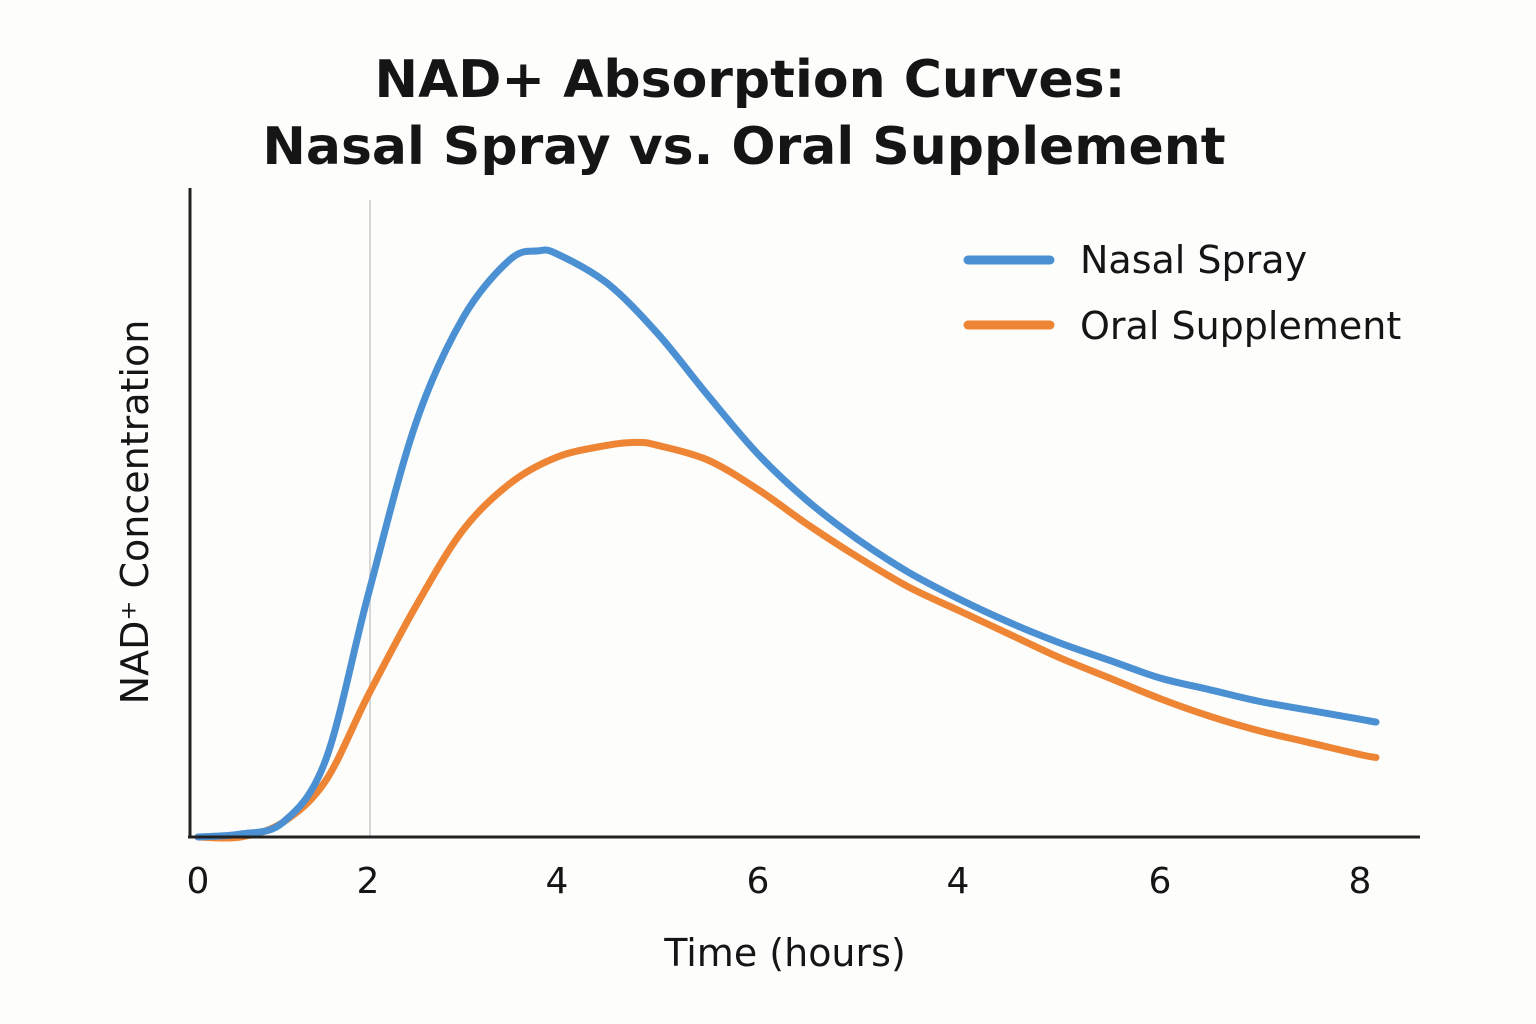 Image resolution: width=1536 pixels, height=1024 pixels. I want to click on x-tick-labels: 0 2 4 6 4 6 8, so click(779, 881).